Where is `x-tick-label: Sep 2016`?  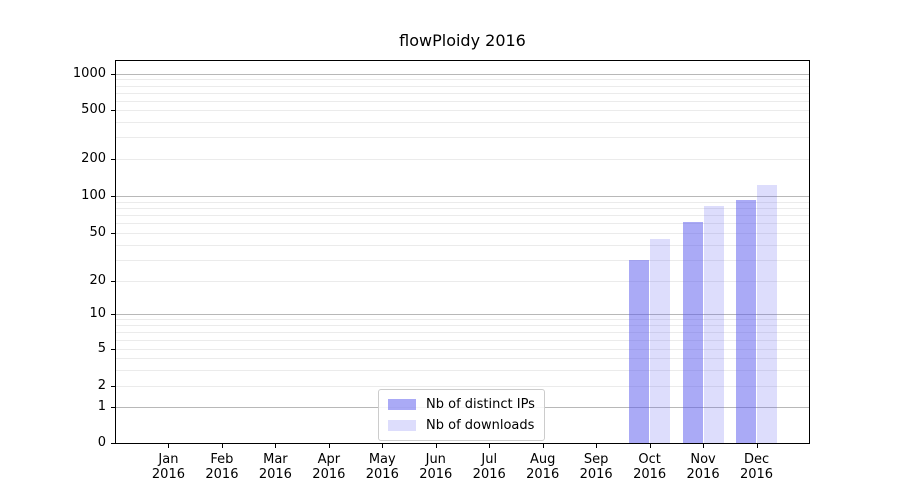
x-tick-label: Sep 2016 is located at coordinates (596, 467).